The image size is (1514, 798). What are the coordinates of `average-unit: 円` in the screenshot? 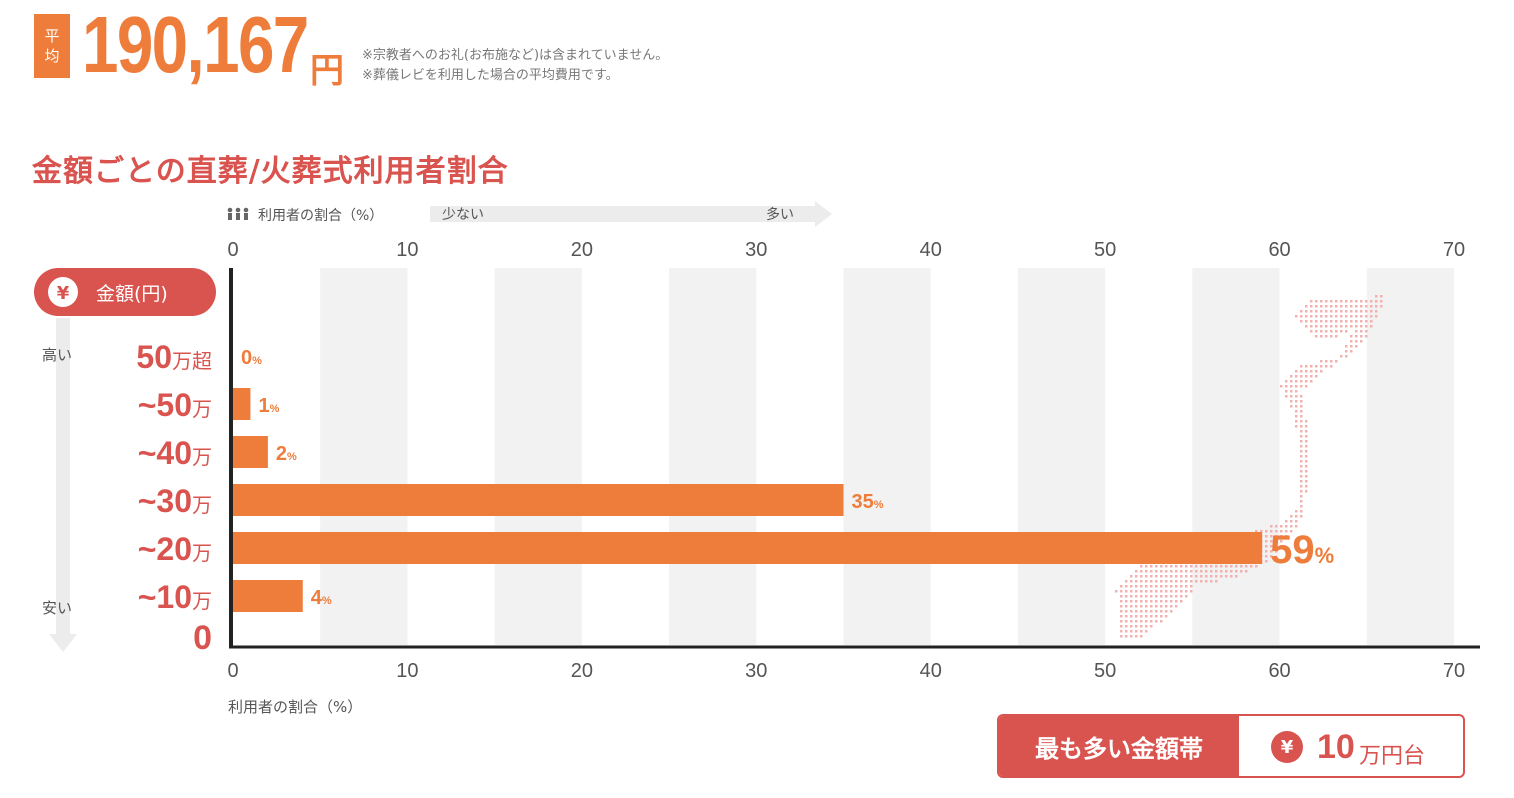 It's located at (327, 71).